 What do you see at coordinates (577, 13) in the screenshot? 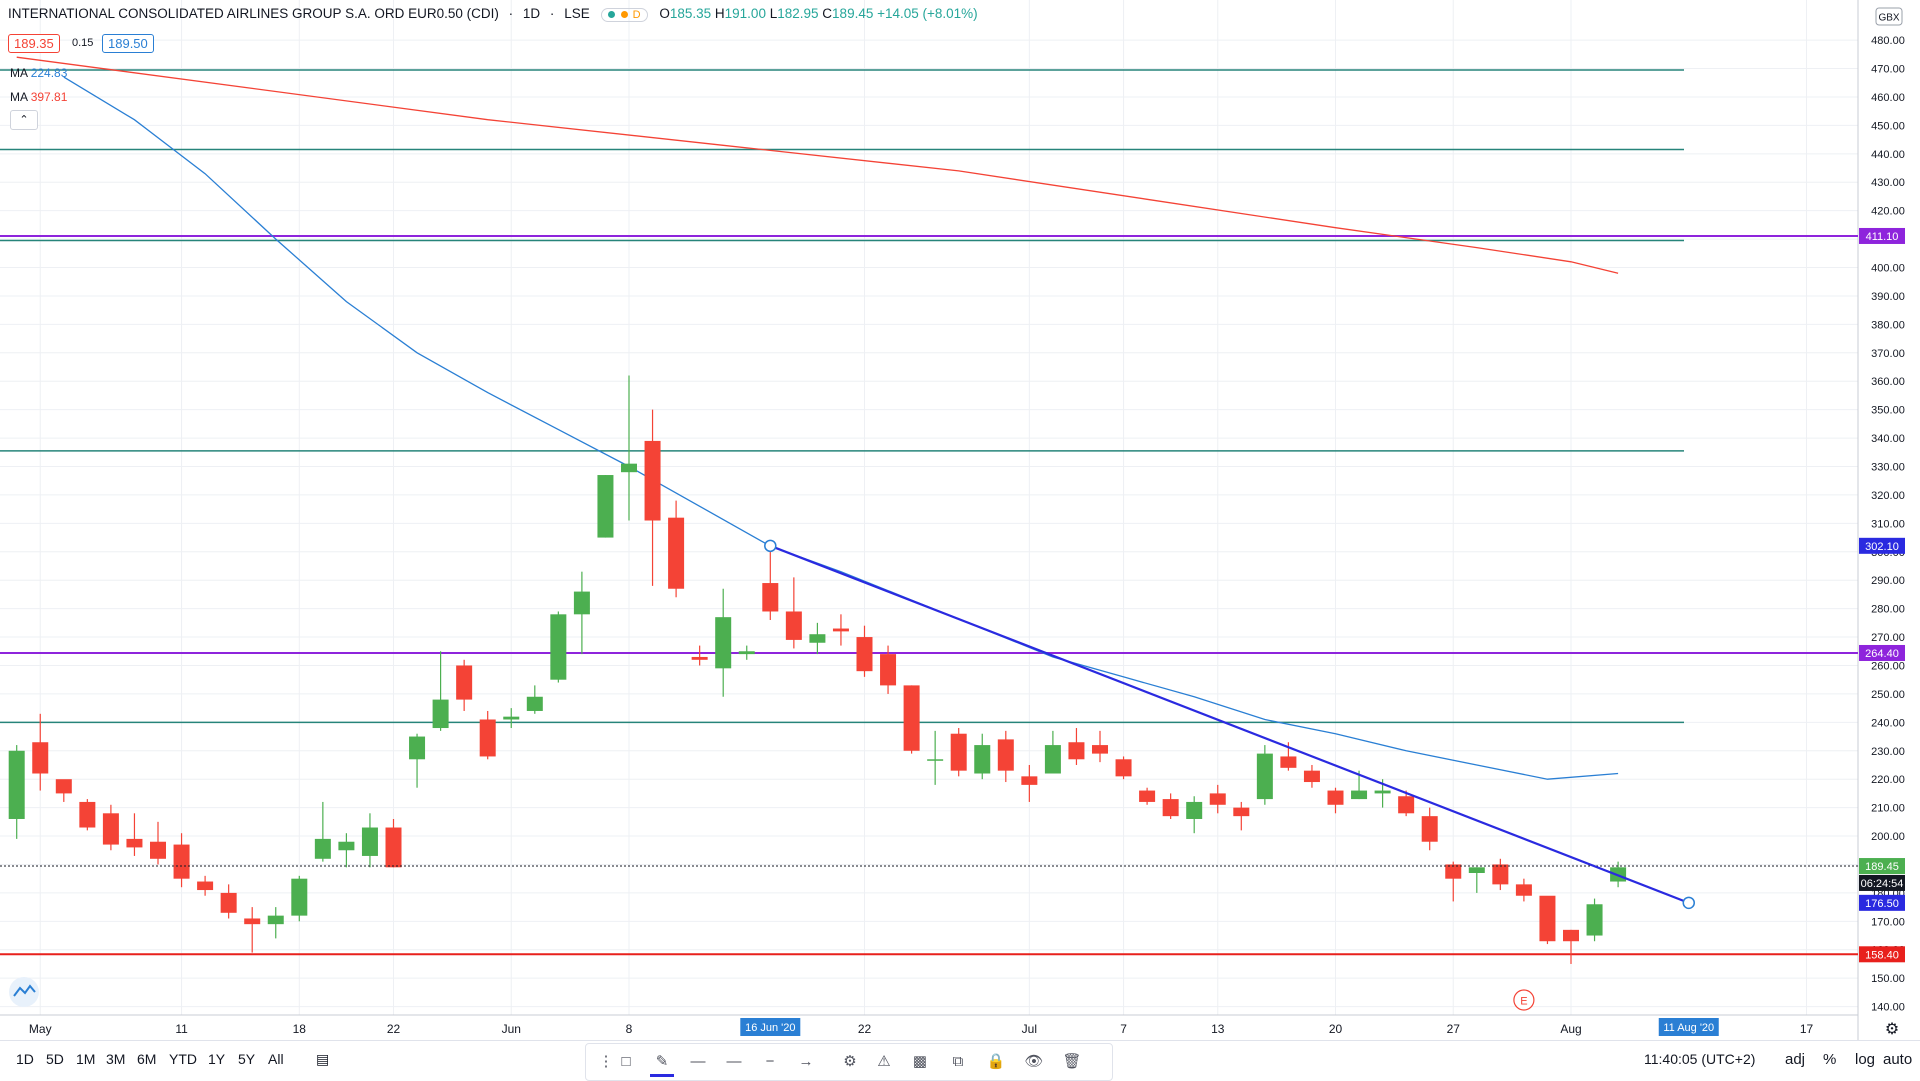
I see `exchange-label: LSE` at bounding box center [577, 13].